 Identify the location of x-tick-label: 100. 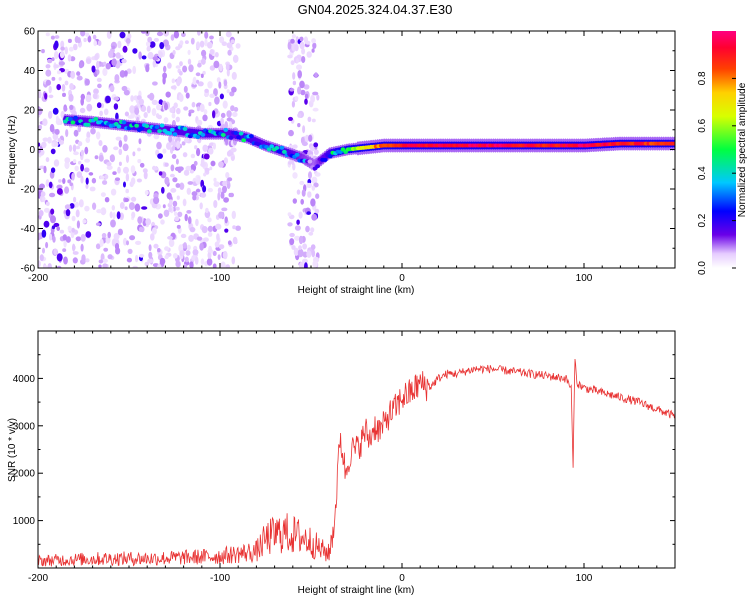
(584, 278).